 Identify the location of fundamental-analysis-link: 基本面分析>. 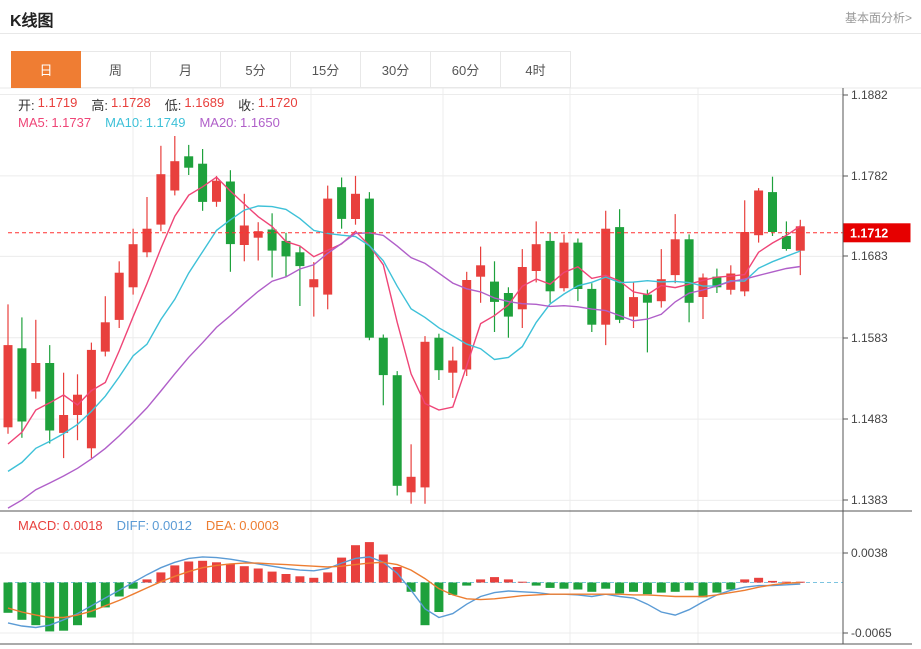
(878, 18).